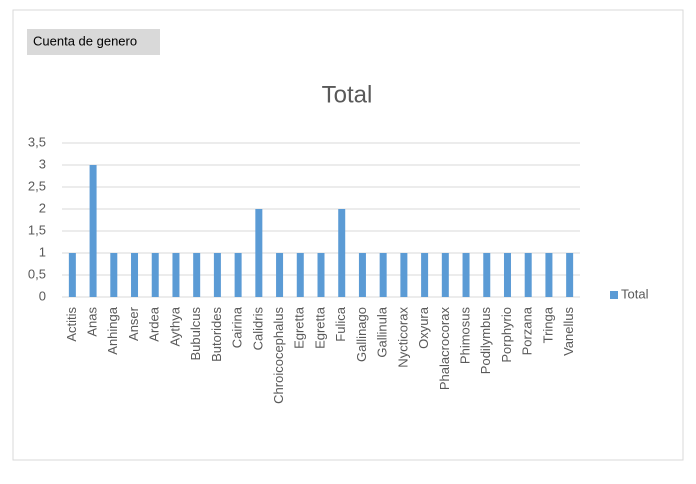  What do you see at coordinates (382, 331) in the screenshot?
I see `x-tick-label: Gallinula` at bounding box center [382, 331].